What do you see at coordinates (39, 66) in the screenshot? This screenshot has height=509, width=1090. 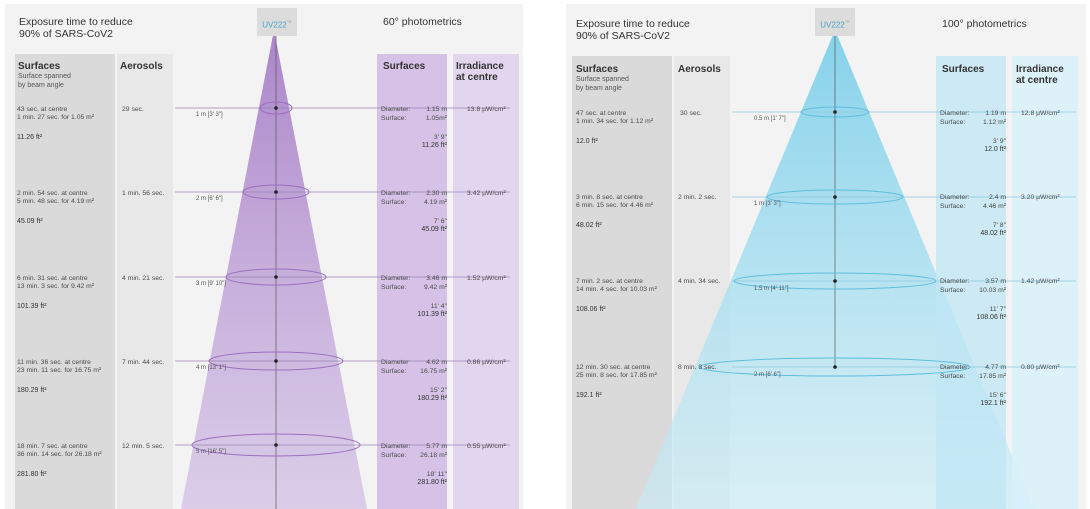 I see `left-col-surfaces: Surfaces` at bounding box center [39, 66].